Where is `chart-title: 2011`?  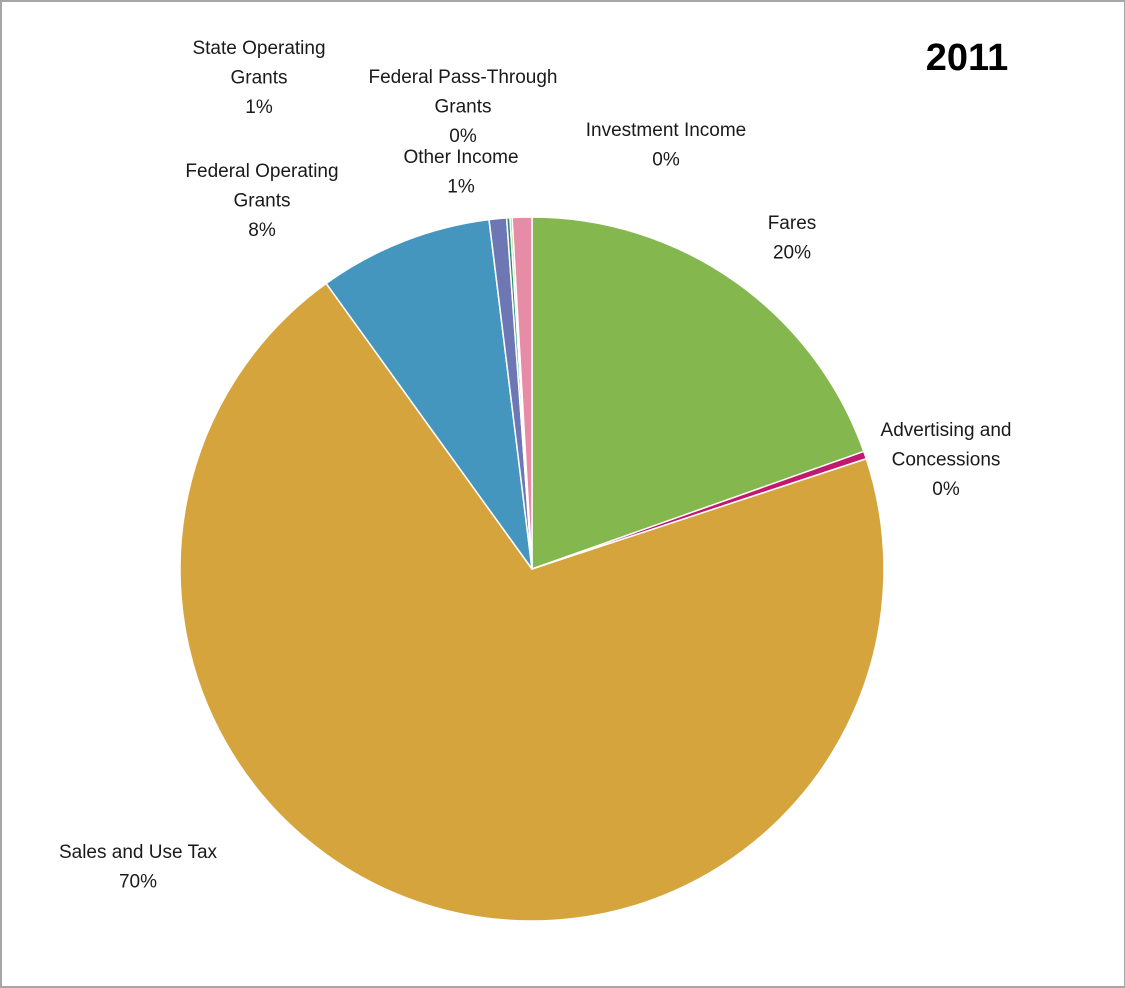
chart-title: 2011 is located at coordinates (967, 58).